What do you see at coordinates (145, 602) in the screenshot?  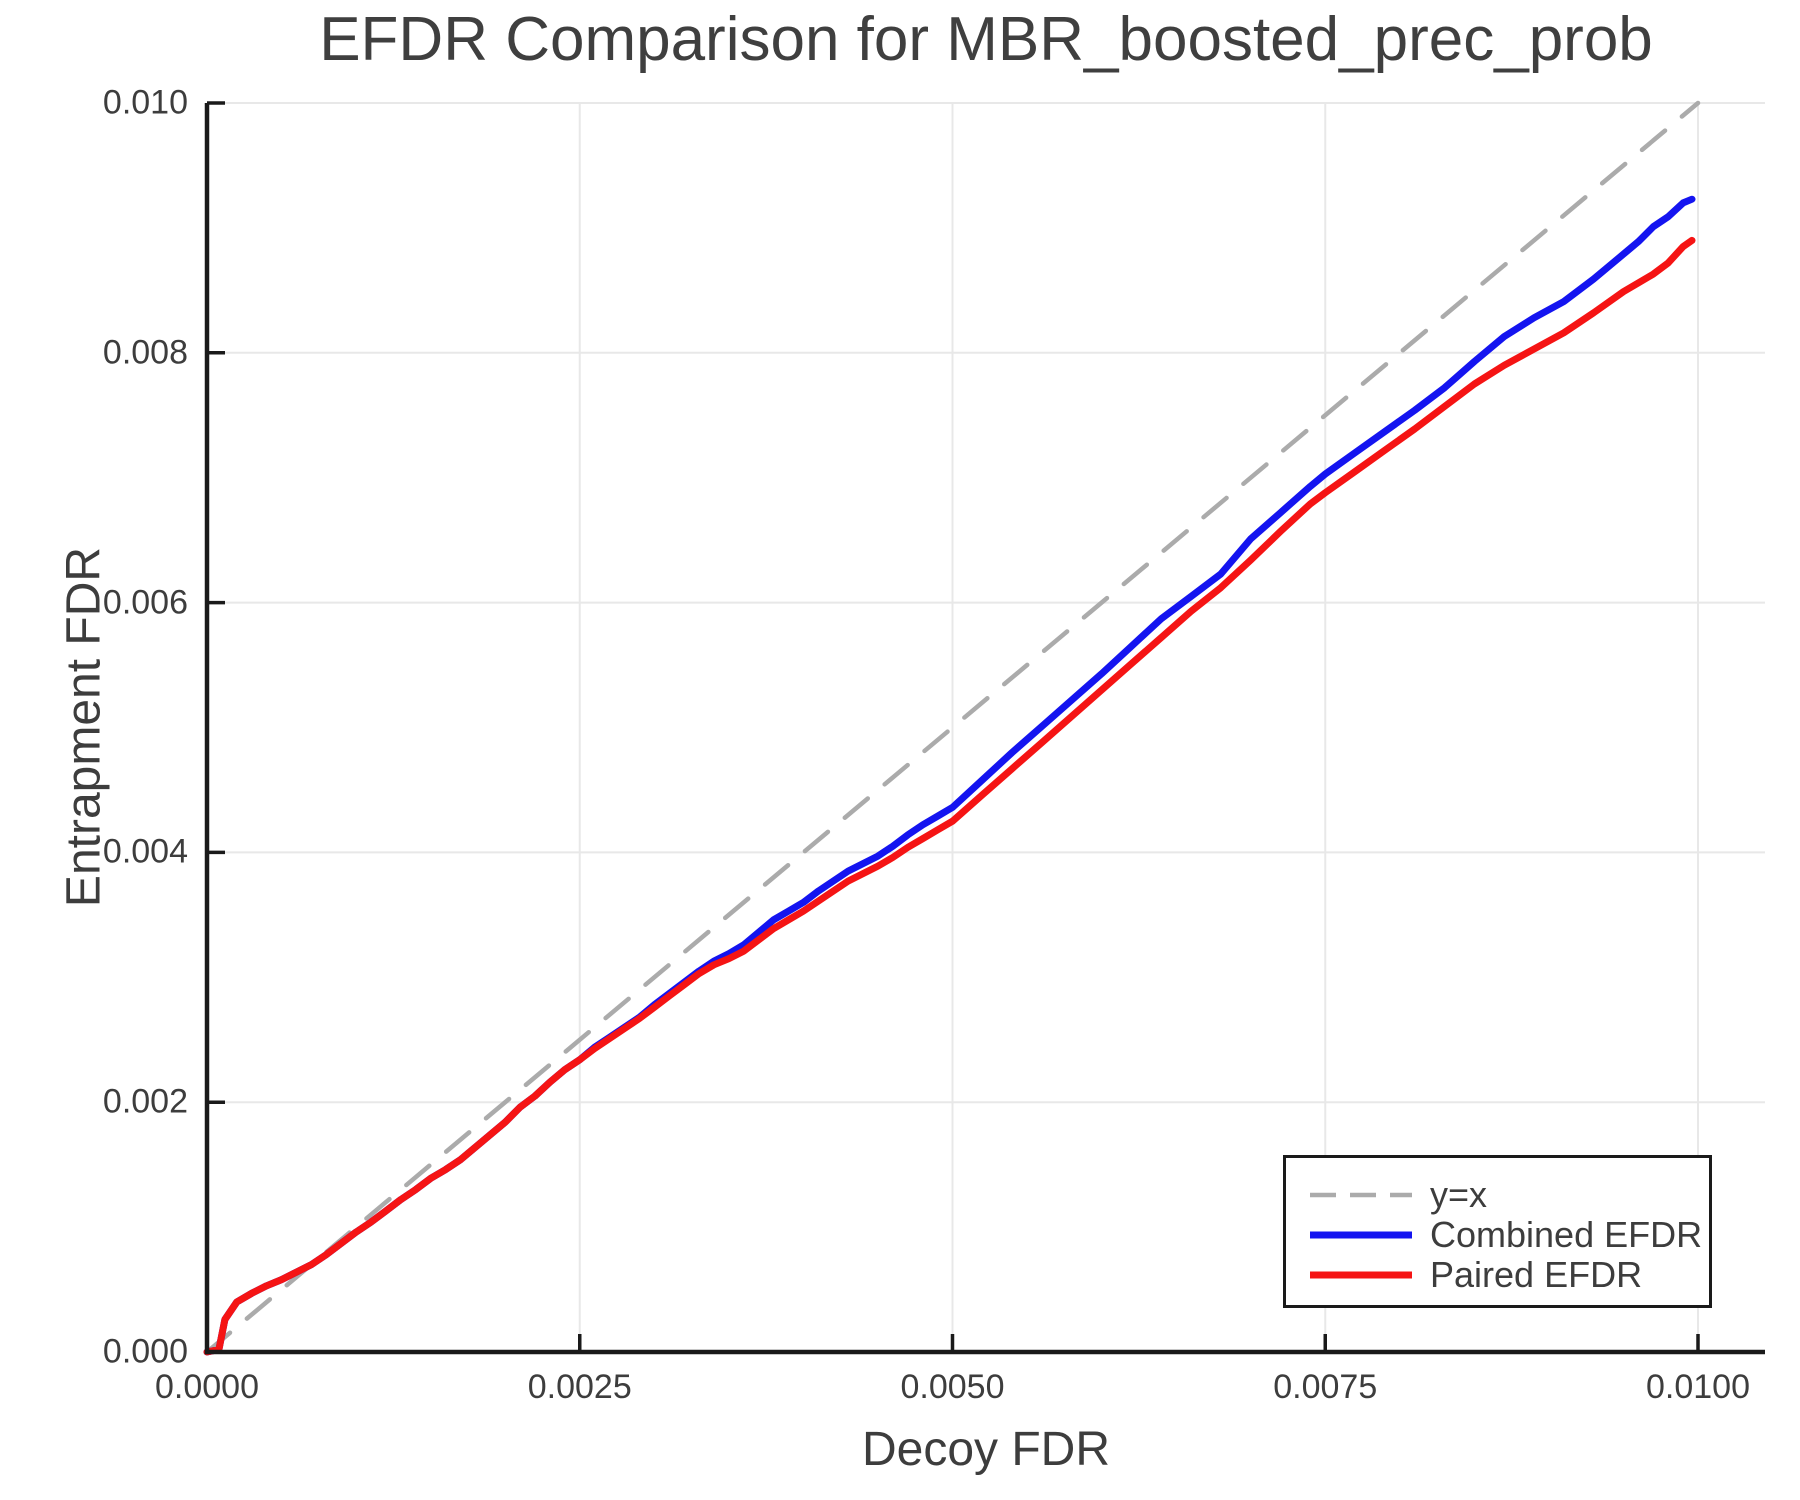 I see `y-tick-label: 0.006` at bounding box center [145, 602].